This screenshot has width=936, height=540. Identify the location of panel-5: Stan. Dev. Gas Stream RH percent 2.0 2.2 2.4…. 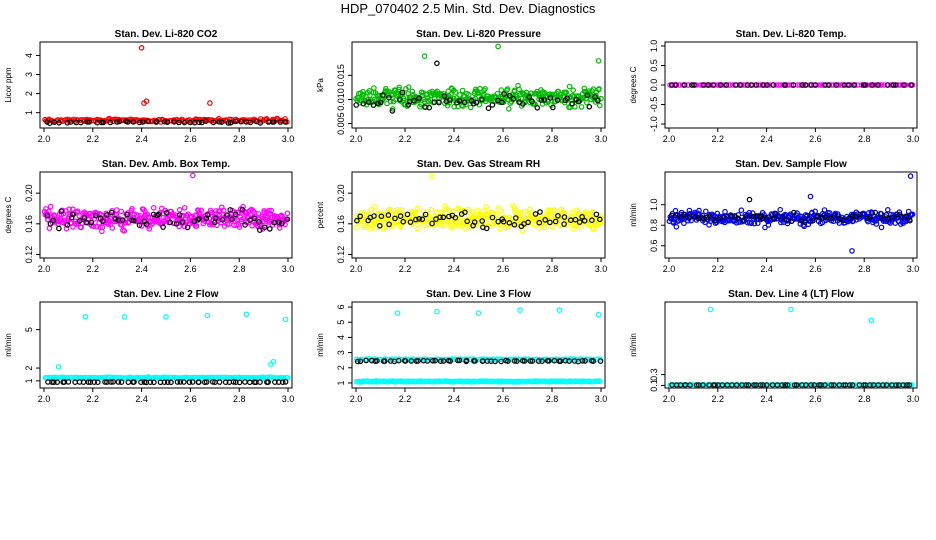
(461, 216).